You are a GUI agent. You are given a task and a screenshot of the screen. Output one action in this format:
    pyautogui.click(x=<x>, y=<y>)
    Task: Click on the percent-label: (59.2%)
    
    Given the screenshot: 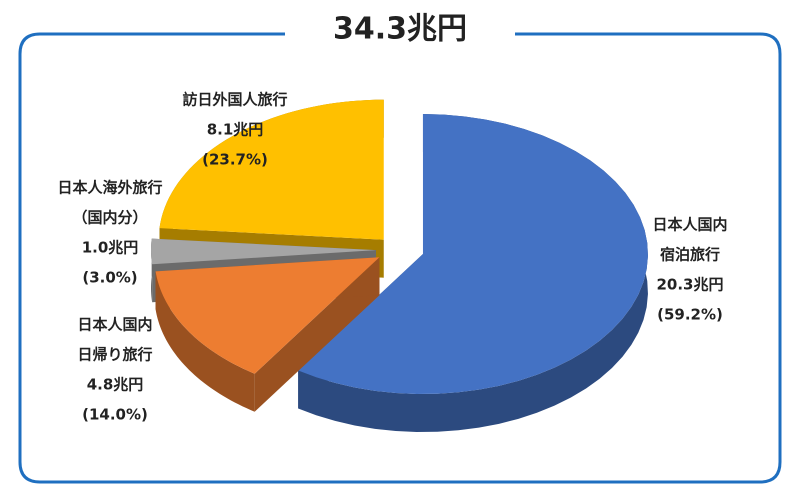 What is the action you would take?
    pyautogui.click(x=690, y=315)
    